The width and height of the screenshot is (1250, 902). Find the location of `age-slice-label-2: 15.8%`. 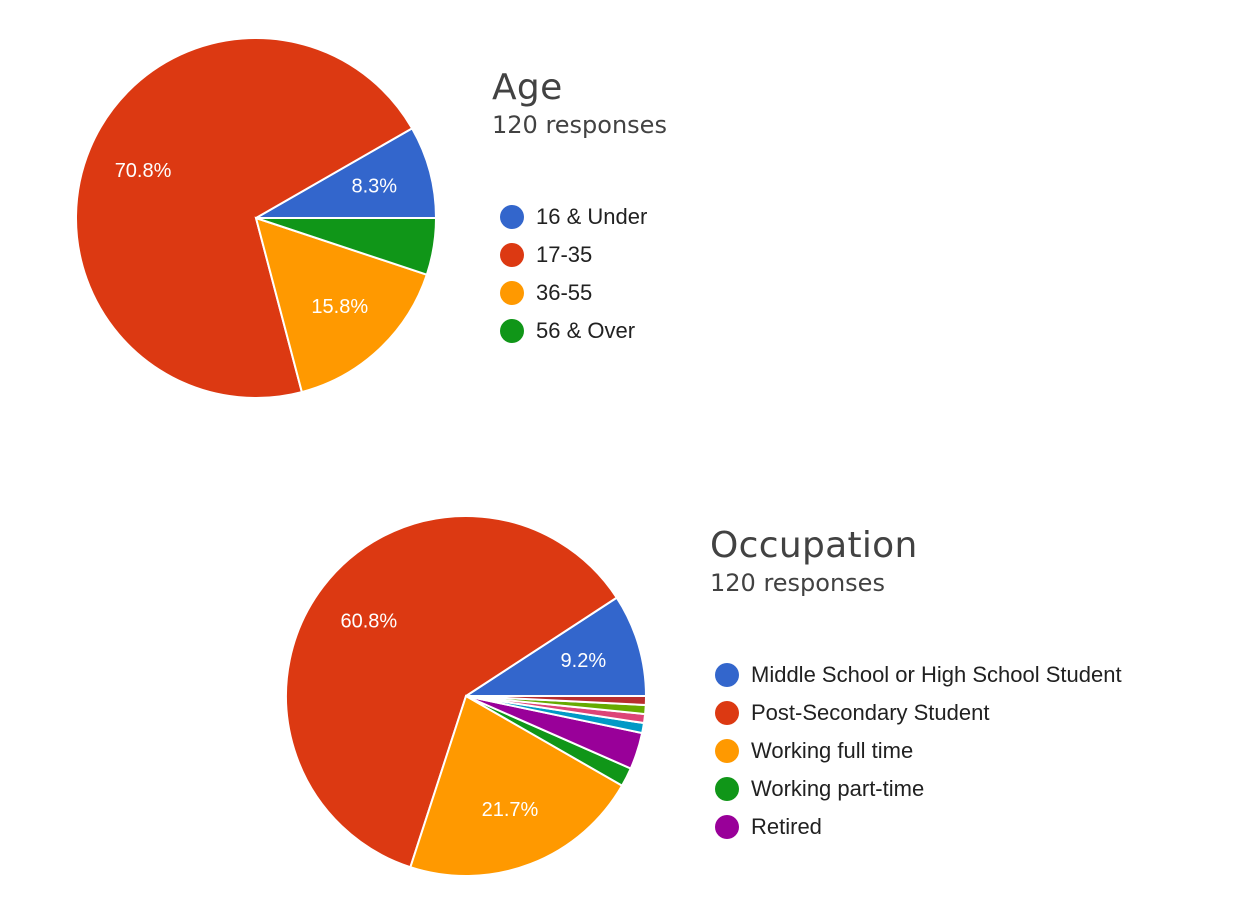

age-slice-label-2: 15.8% is located at coordinates (339, 307).